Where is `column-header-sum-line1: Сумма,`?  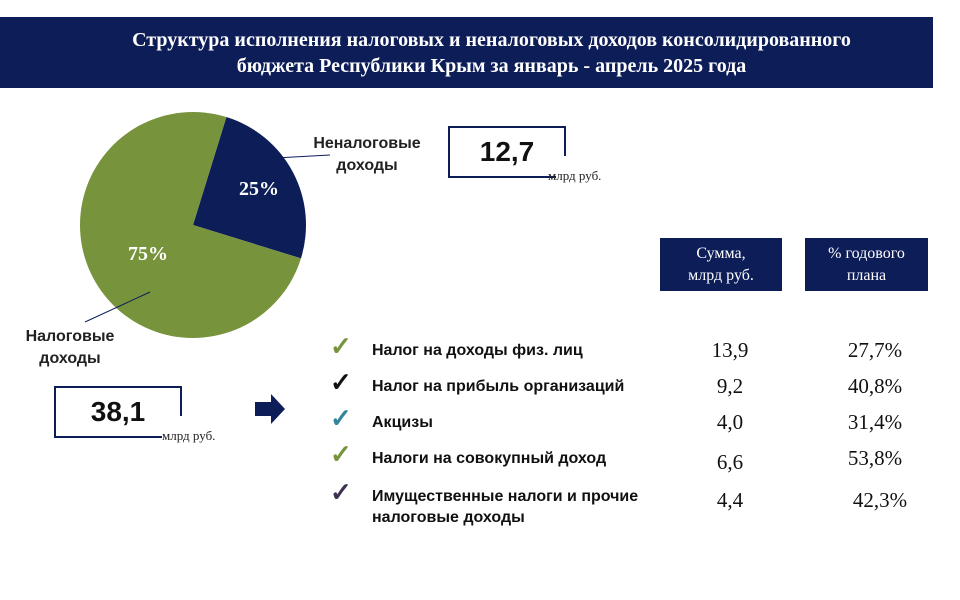 column-header-sum-line1: Сумма, is located at coordinates (721, 253).